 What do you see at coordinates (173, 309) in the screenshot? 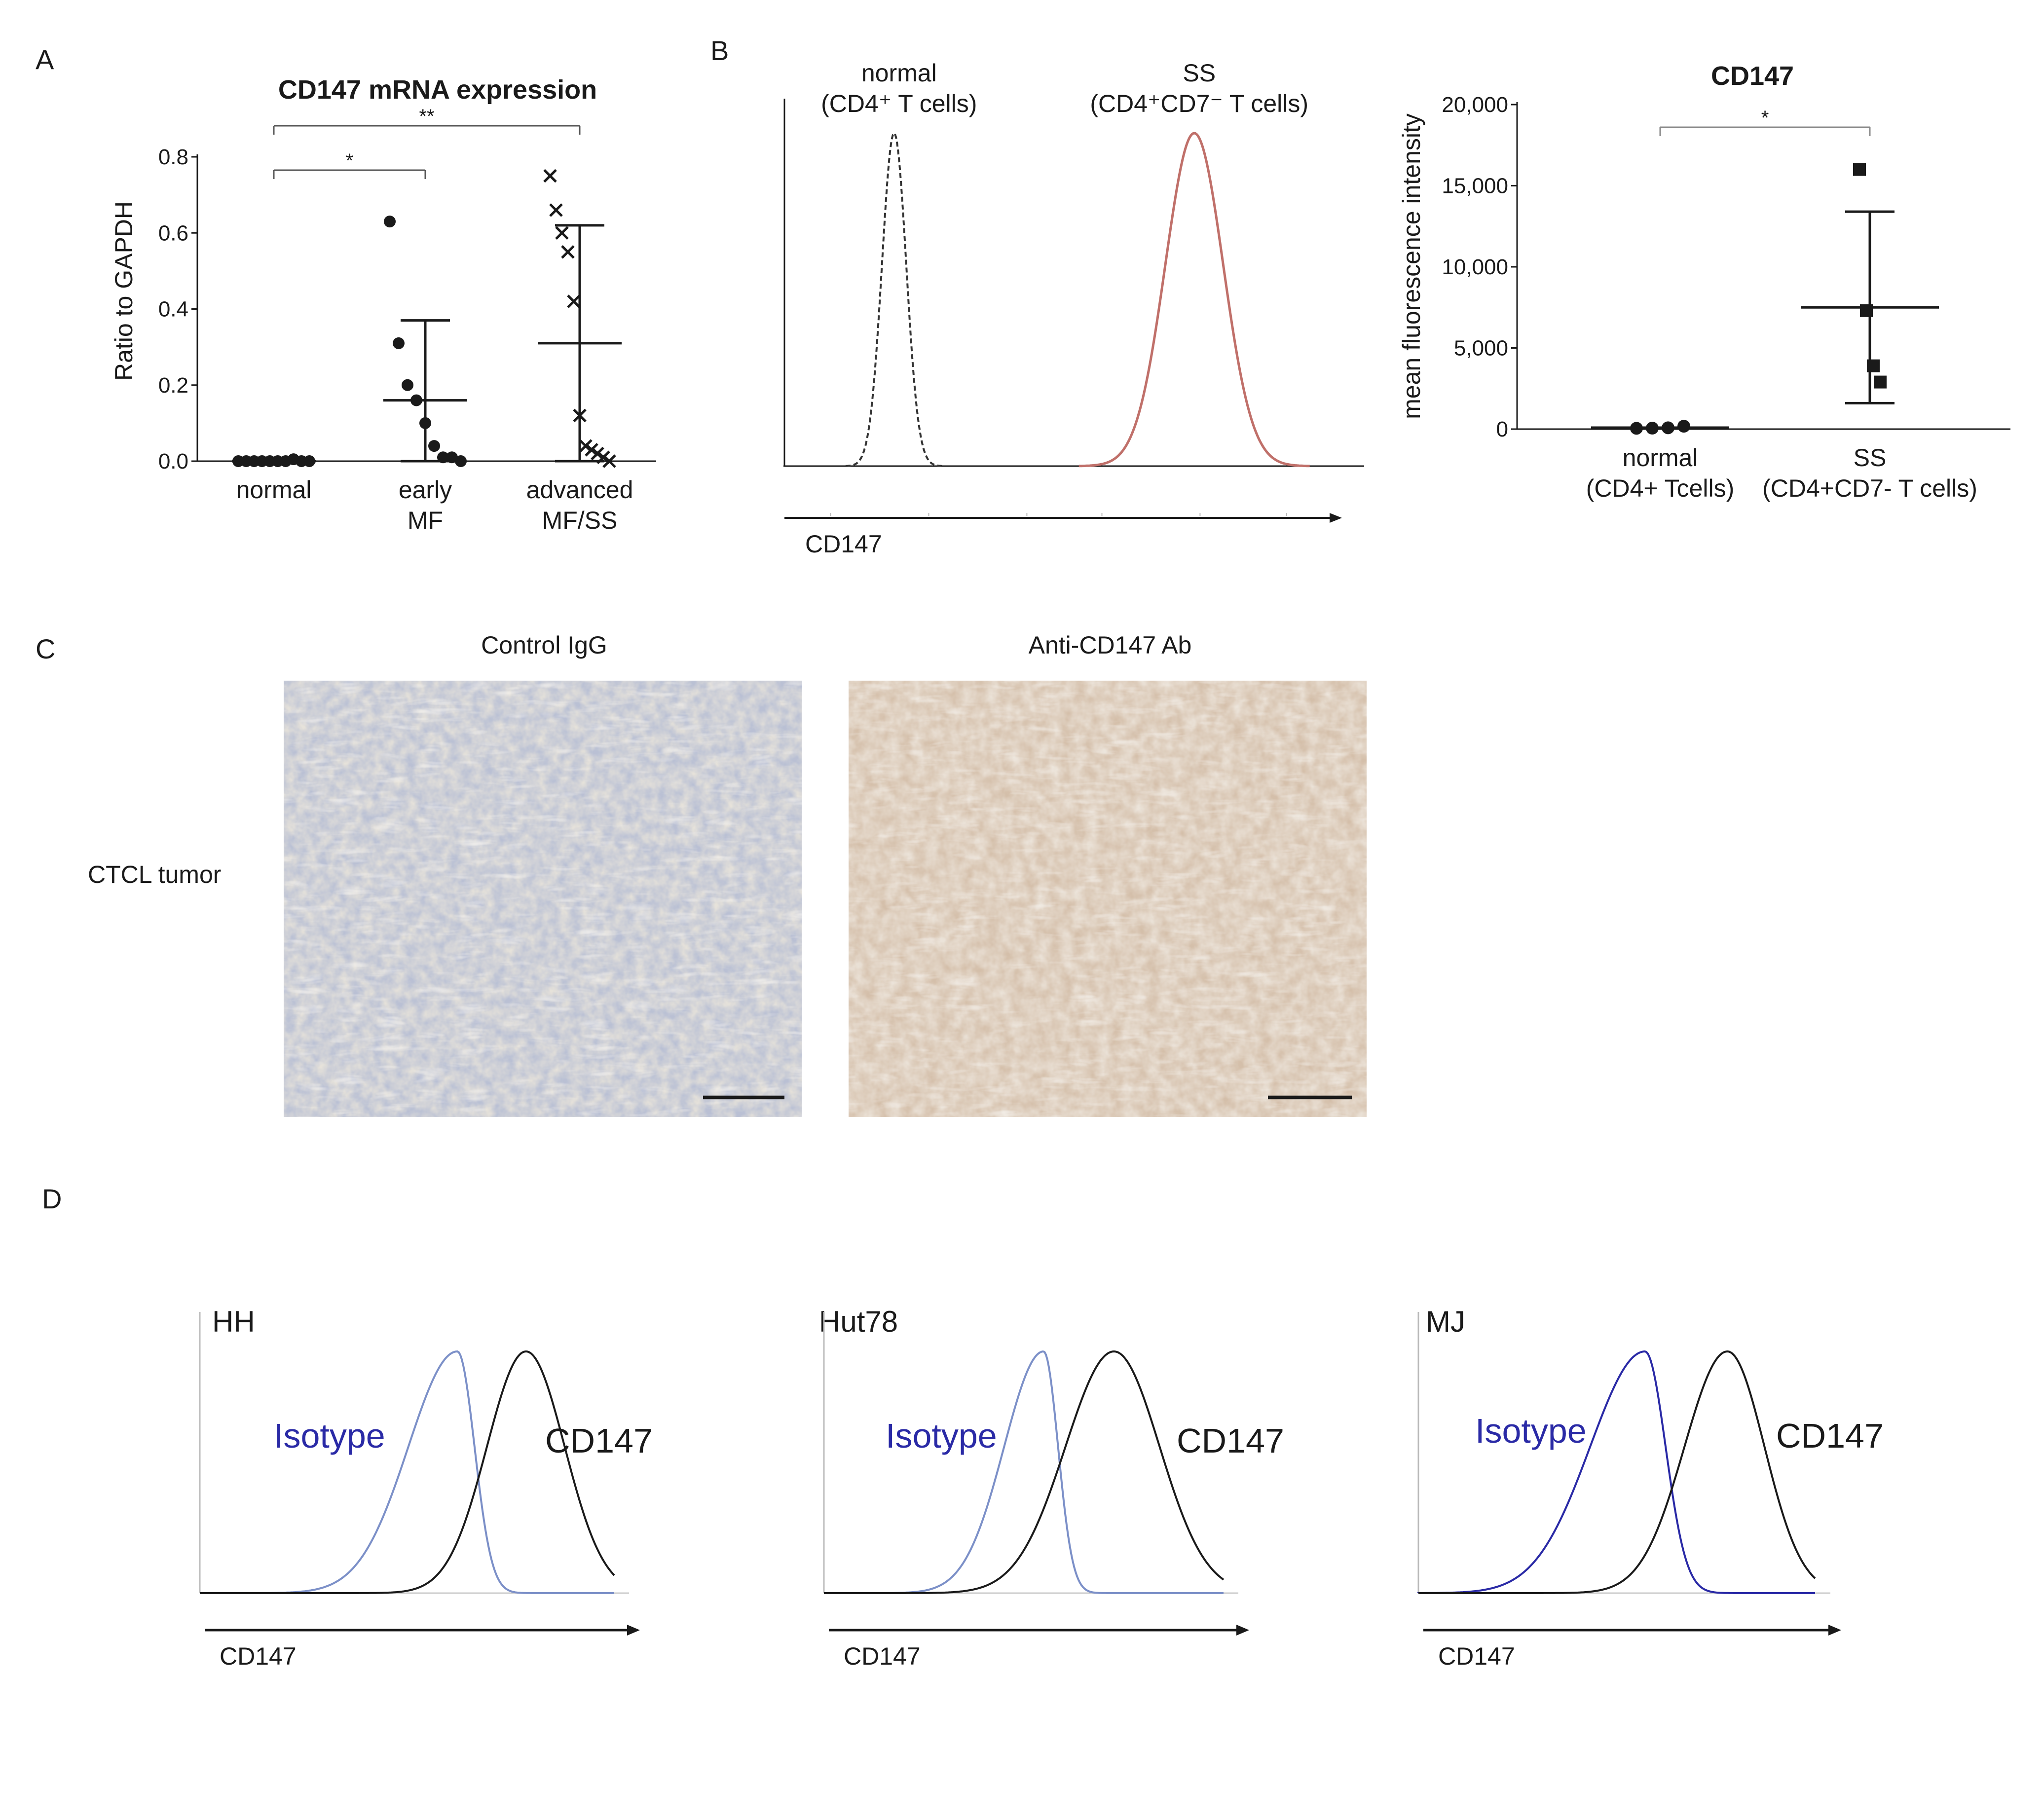
I see `y-tick-label: 0.4` at bounding box center [173, 309].